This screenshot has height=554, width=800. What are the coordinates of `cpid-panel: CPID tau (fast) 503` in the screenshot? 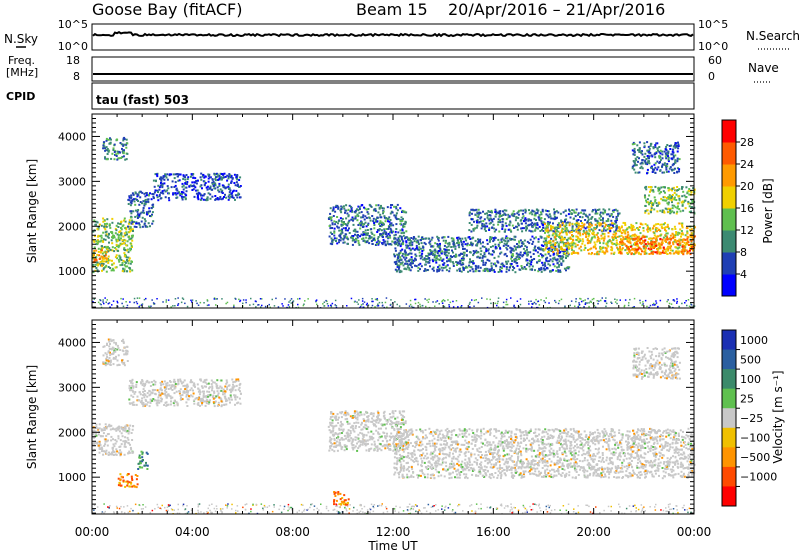 It's located at (350, 96).